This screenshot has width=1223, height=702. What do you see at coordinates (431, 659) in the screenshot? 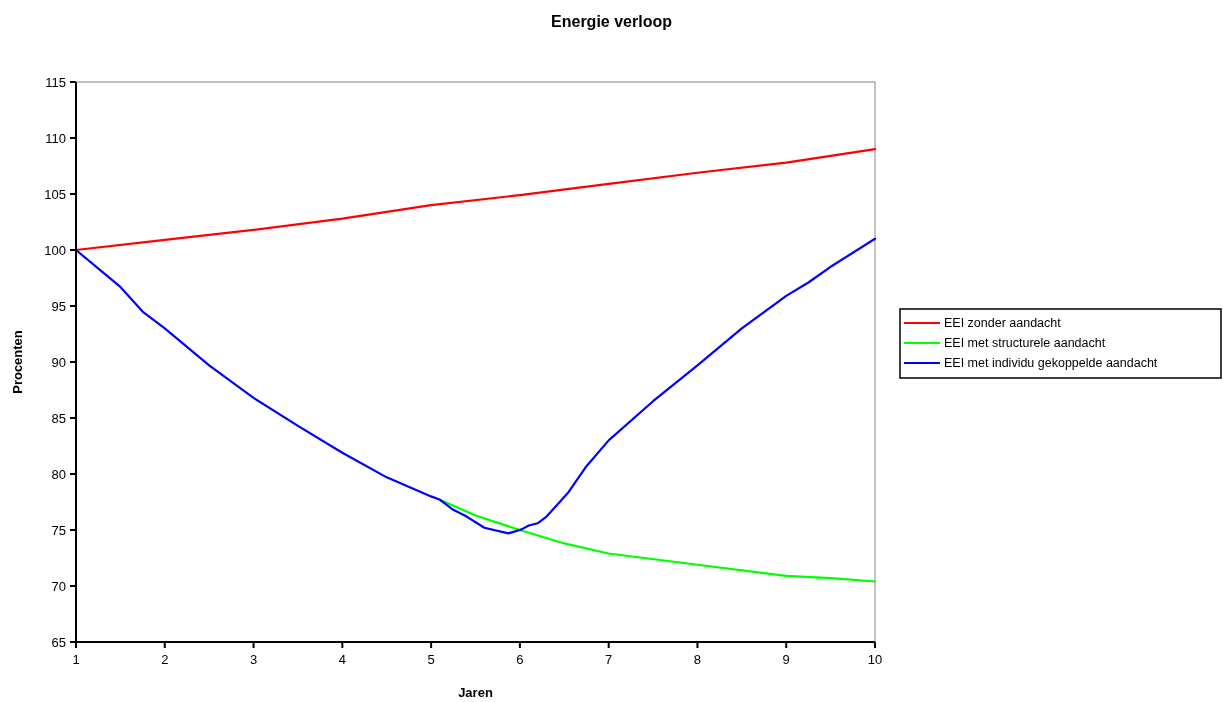
I see `x-tick-label: 5` at bounding box center [431, 659].